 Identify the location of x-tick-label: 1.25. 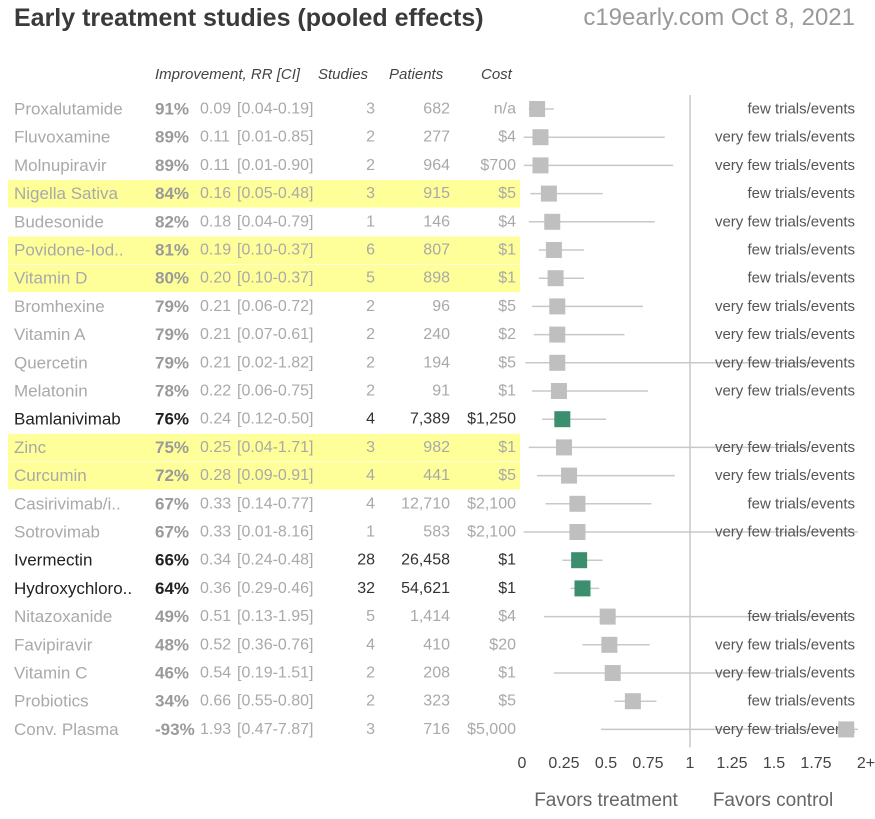
(731, 763).